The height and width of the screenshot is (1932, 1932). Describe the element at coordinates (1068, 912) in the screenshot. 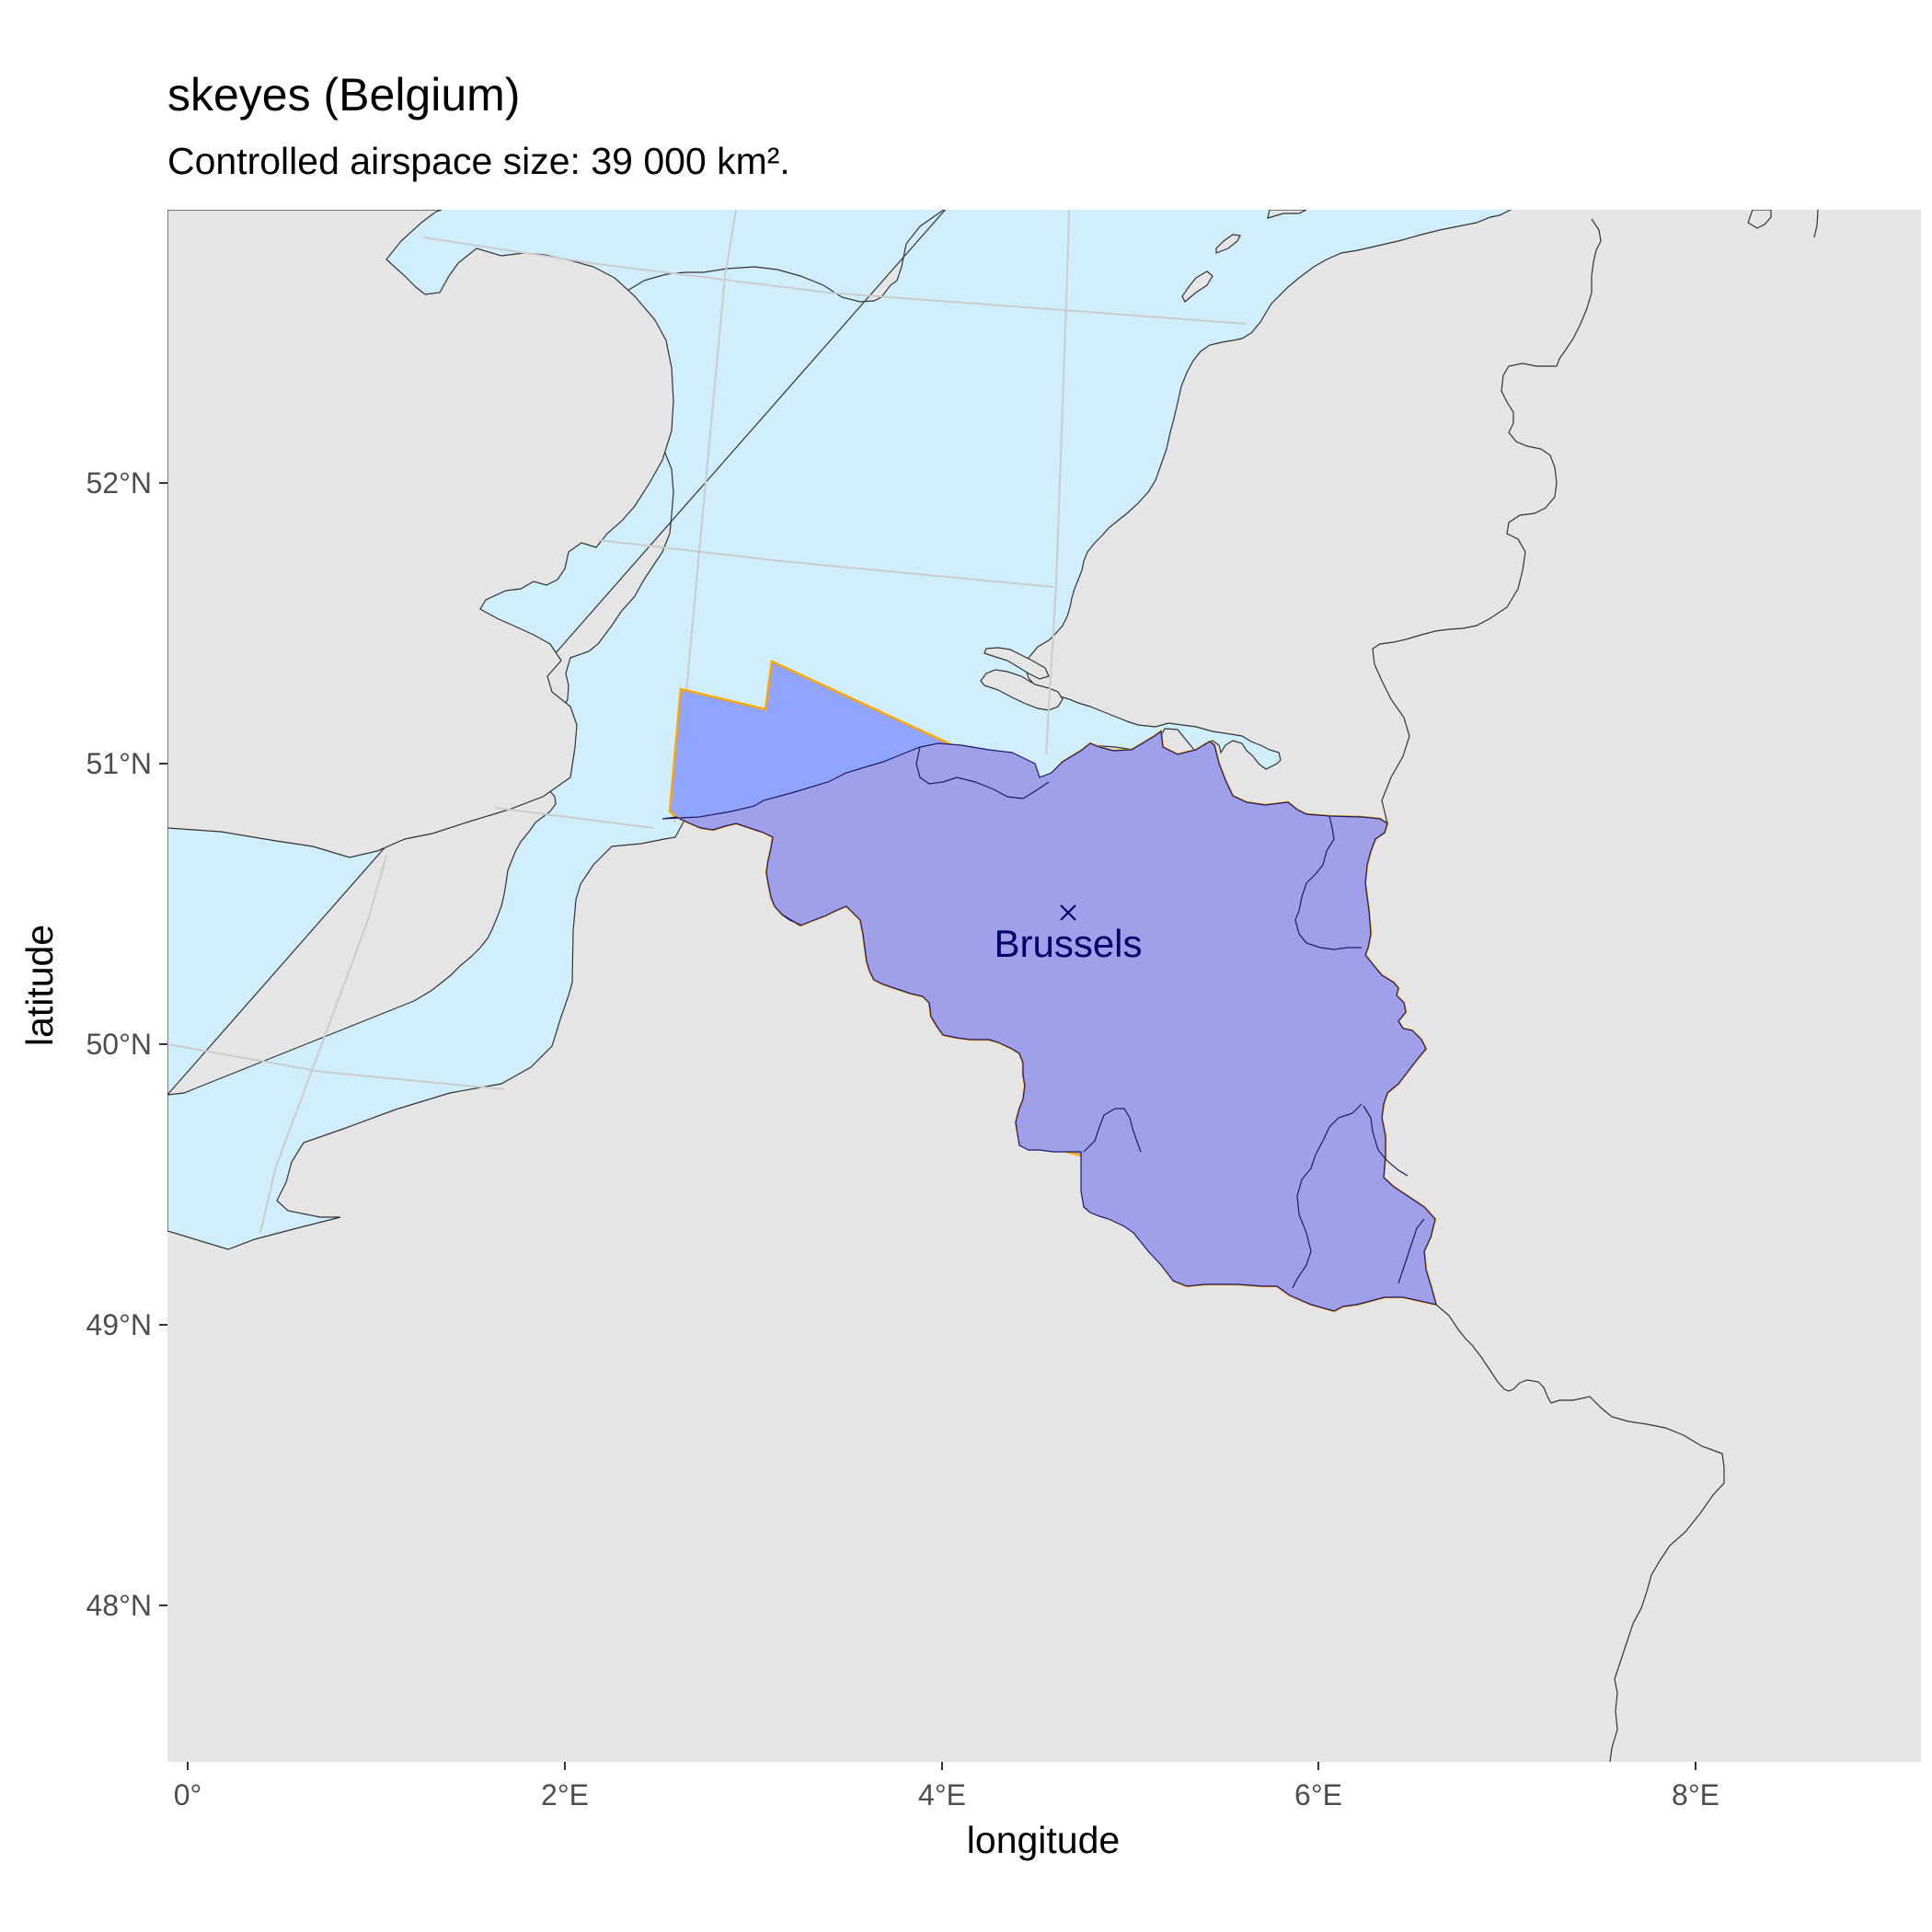

I see `city-marker` at that location.